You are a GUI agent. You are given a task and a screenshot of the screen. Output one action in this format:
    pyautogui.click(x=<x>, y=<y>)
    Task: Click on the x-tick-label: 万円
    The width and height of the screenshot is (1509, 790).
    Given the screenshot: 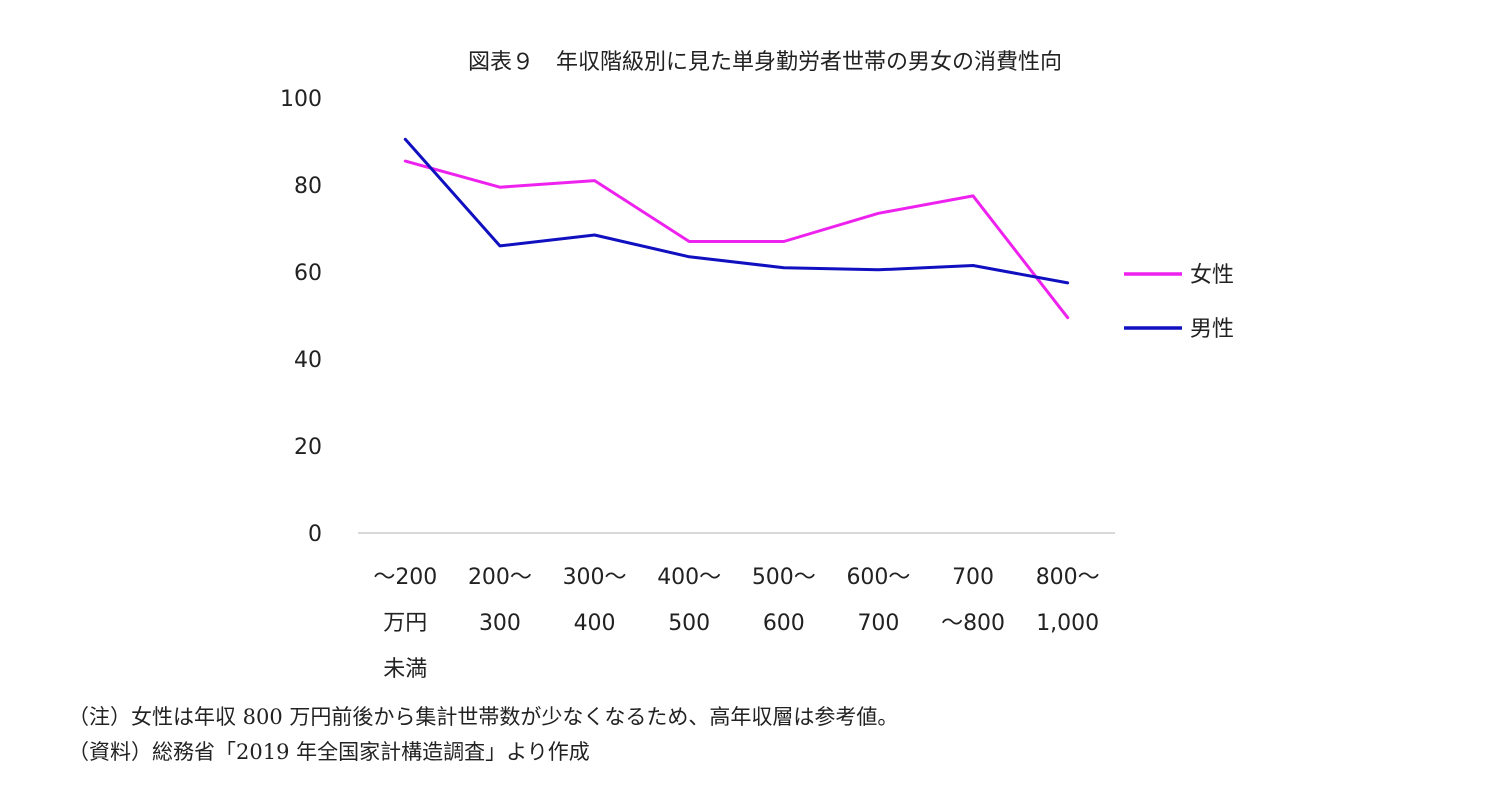 What is the action you would take?
    pyautogui.click(x=405, y=623)
    